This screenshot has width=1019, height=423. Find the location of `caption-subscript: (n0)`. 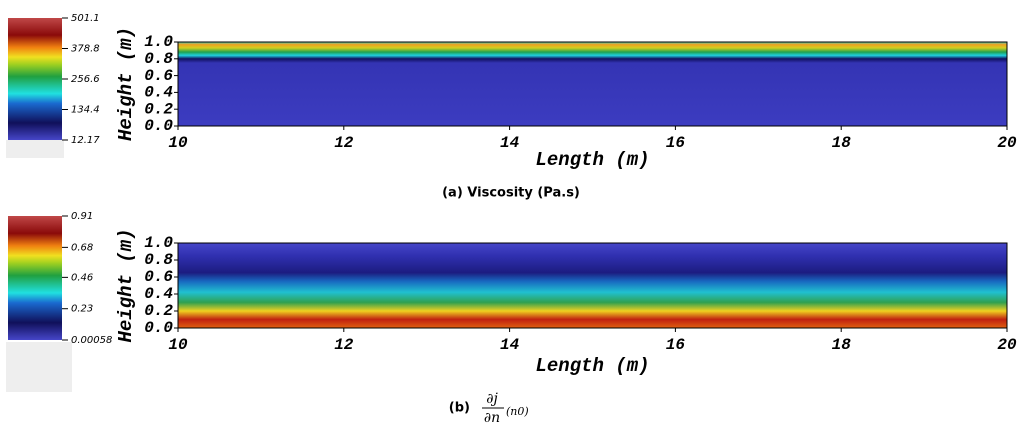

caption-subscript: (n0) is located at coordinates (517, 411).